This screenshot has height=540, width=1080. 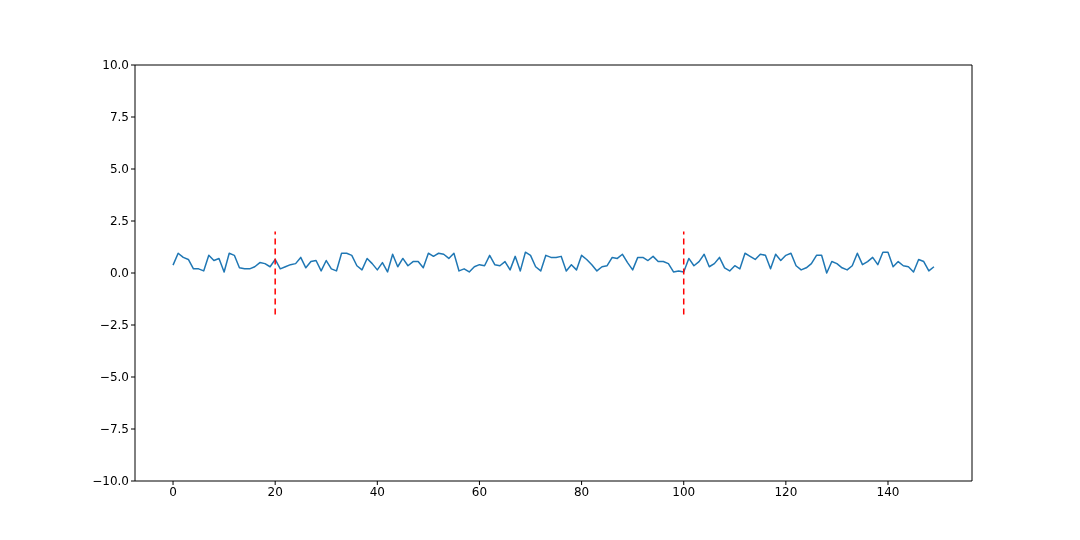 I want to click on x-tick-label: 80, so click(x=581, y=491).